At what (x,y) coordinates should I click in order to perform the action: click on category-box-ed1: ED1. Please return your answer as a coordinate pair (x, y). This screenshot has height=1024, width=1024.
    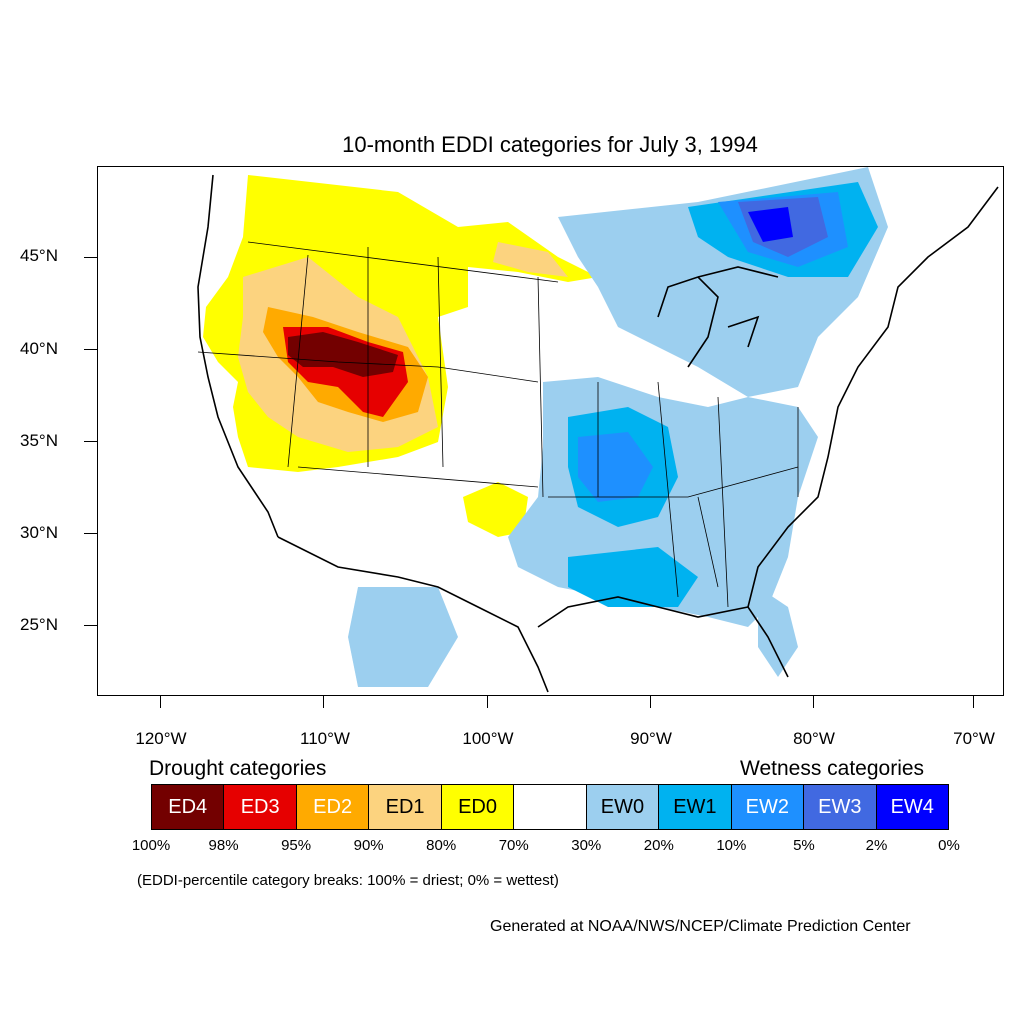
    Looking at the image, I should click on (405, 807).